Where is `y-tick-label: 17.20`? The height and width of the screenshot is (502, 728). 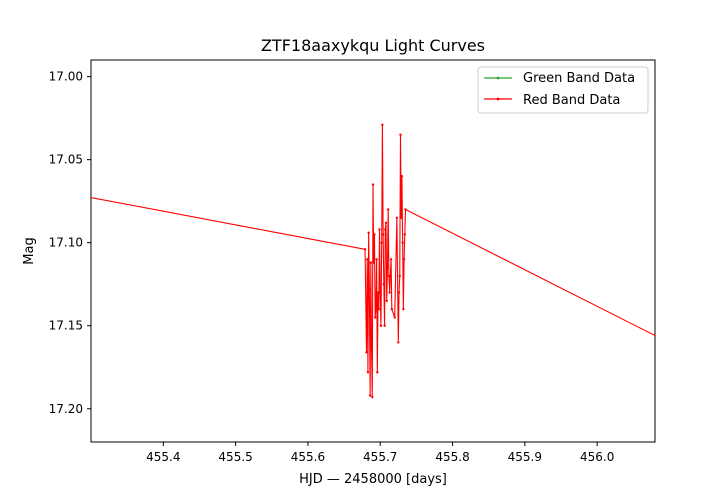
y-tick-label: 17.20 is located at coordinates (66, 409).